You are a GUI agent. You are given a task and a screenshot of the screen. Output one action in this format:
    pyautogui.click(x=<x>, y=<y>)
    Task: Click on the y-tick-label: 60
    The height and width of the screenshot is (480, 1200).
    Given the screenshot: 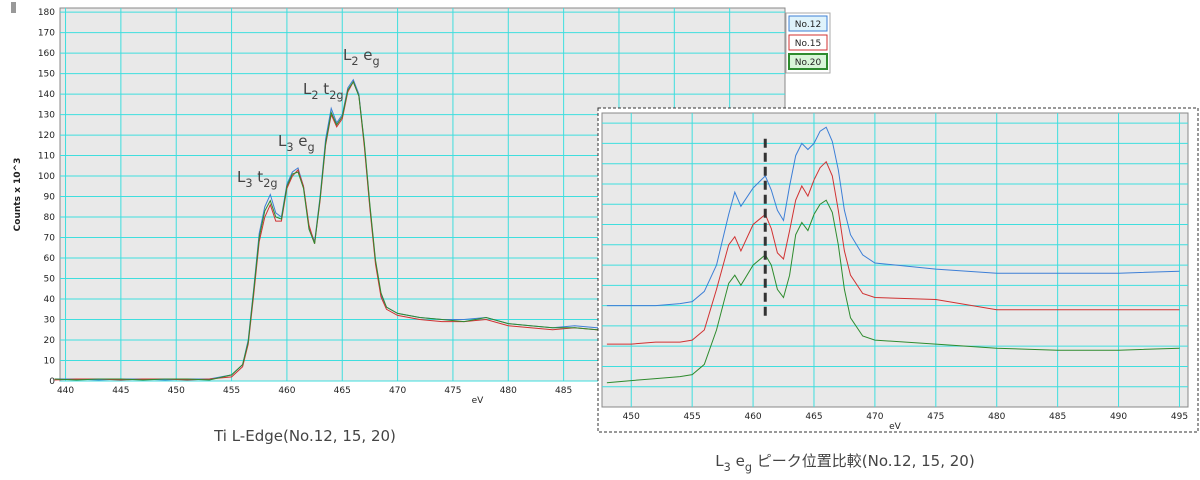 What is the action you would take?
    pyautogui.click(x=50, y=259)
    